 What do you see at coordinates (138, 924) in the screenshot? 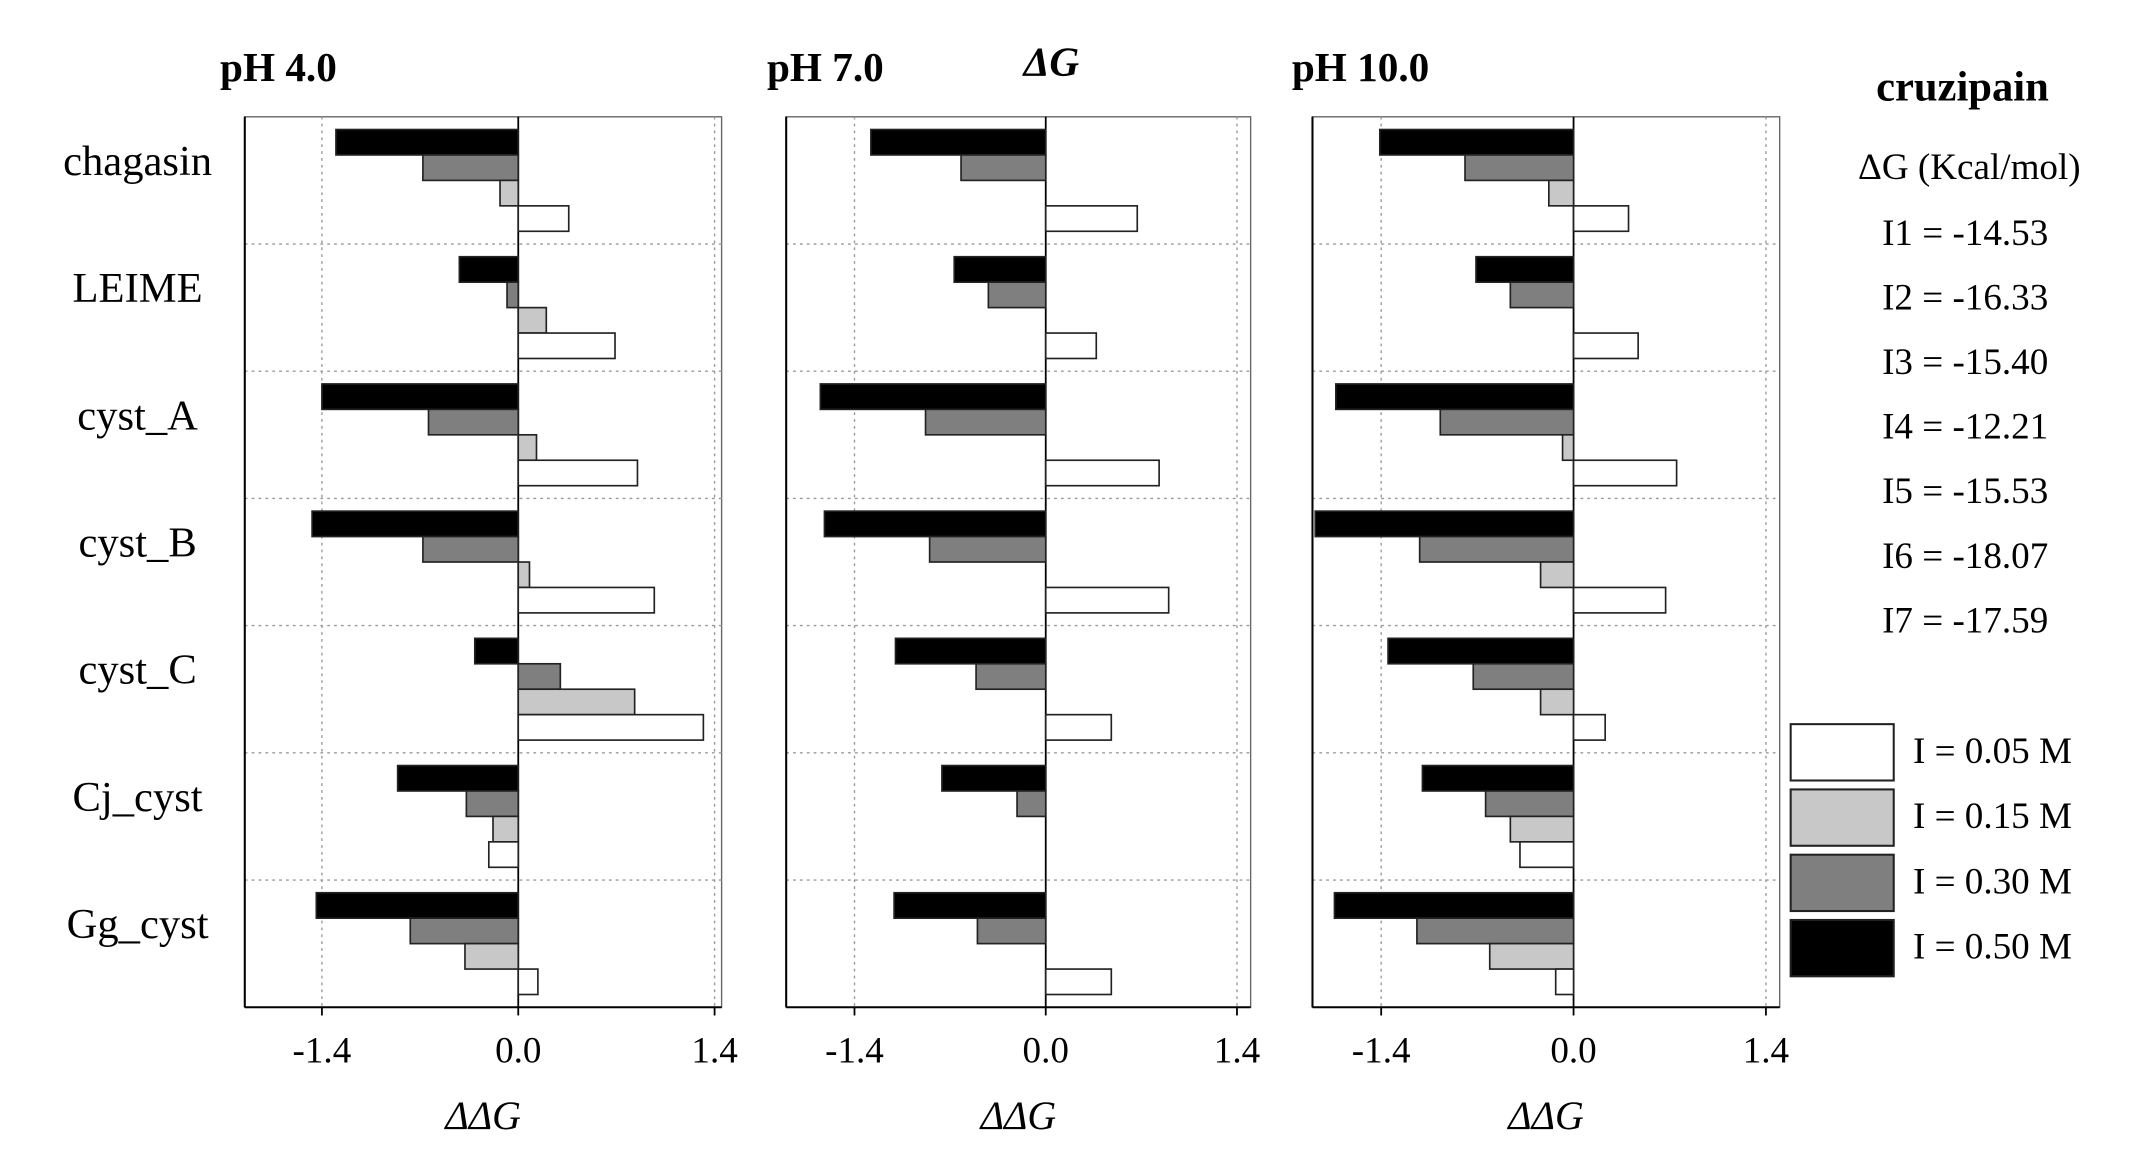
I see `y-tick-label: Gg_cyst` at bounding box center [138, 924].